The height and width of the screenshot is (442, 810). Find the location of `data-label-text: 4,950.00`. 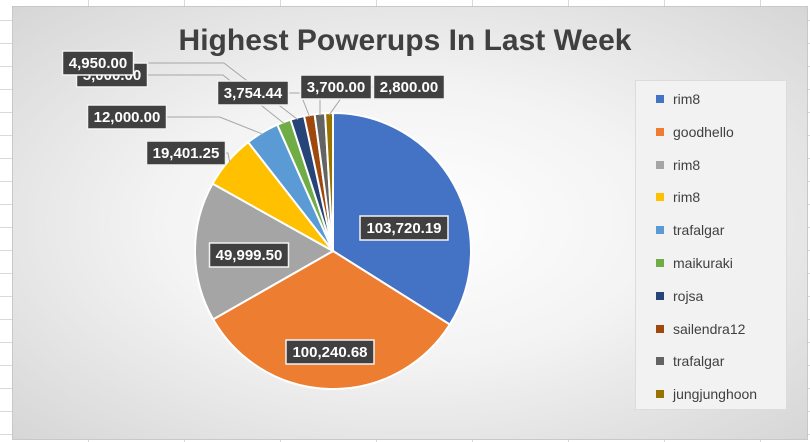

data-label-text: 4,950.00 is located at coordinates (98, 63).